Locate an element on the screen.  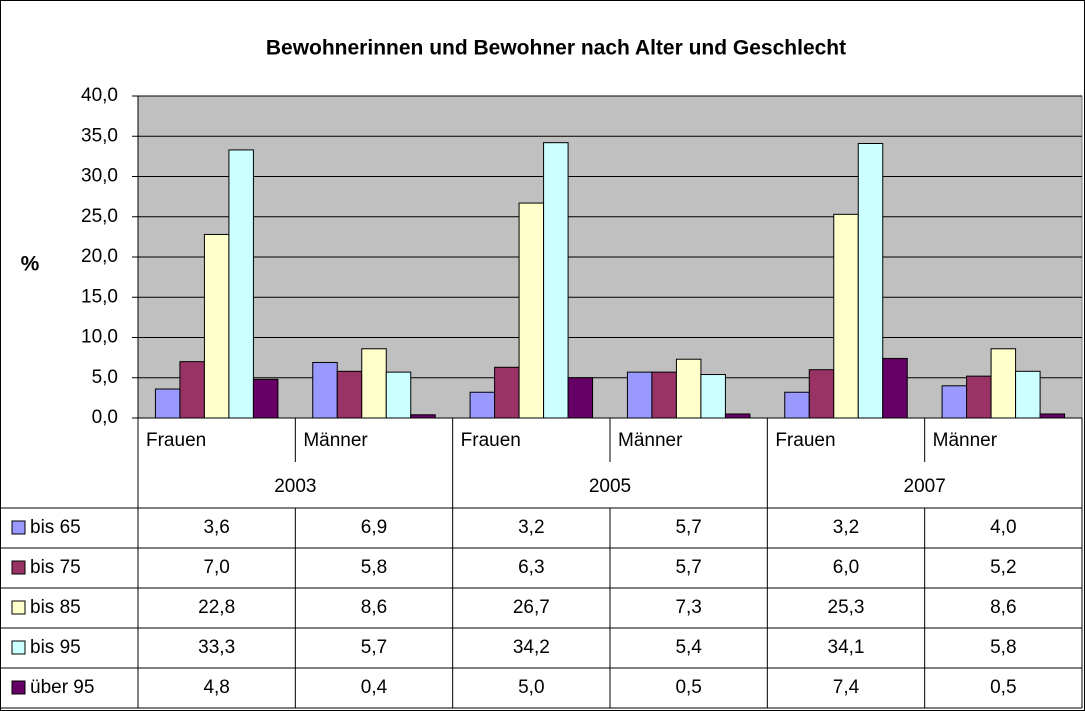
table-value: 7,3 is located at coordinates (688, 607).